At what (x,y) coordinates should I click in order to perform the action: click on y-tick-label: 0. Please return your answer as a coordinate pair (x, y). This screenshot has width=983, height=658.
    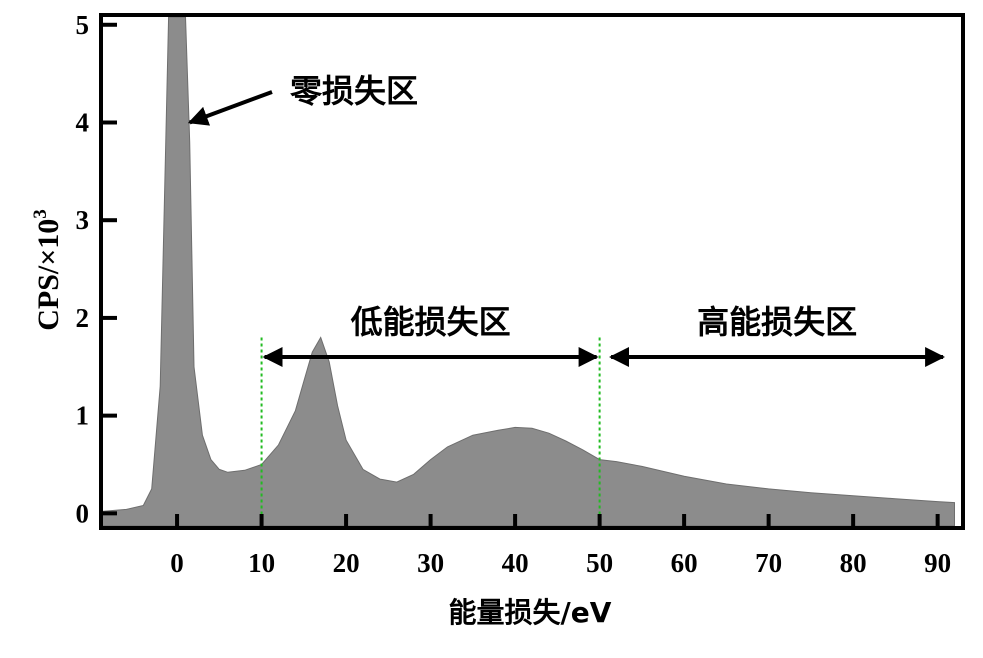
    Looking at the image, I should click on (83, 513).